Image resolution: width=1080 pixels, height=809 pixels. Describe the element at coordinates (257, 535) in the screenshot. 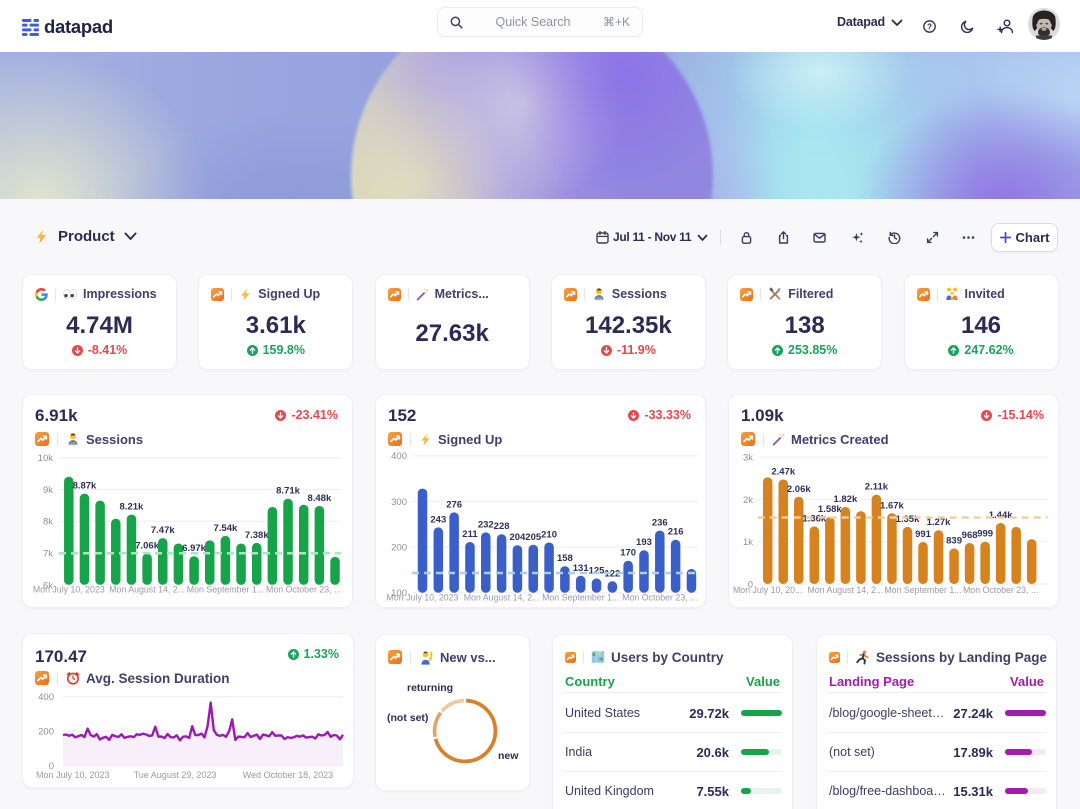

I see `svg-text: 7.38k` at that location.